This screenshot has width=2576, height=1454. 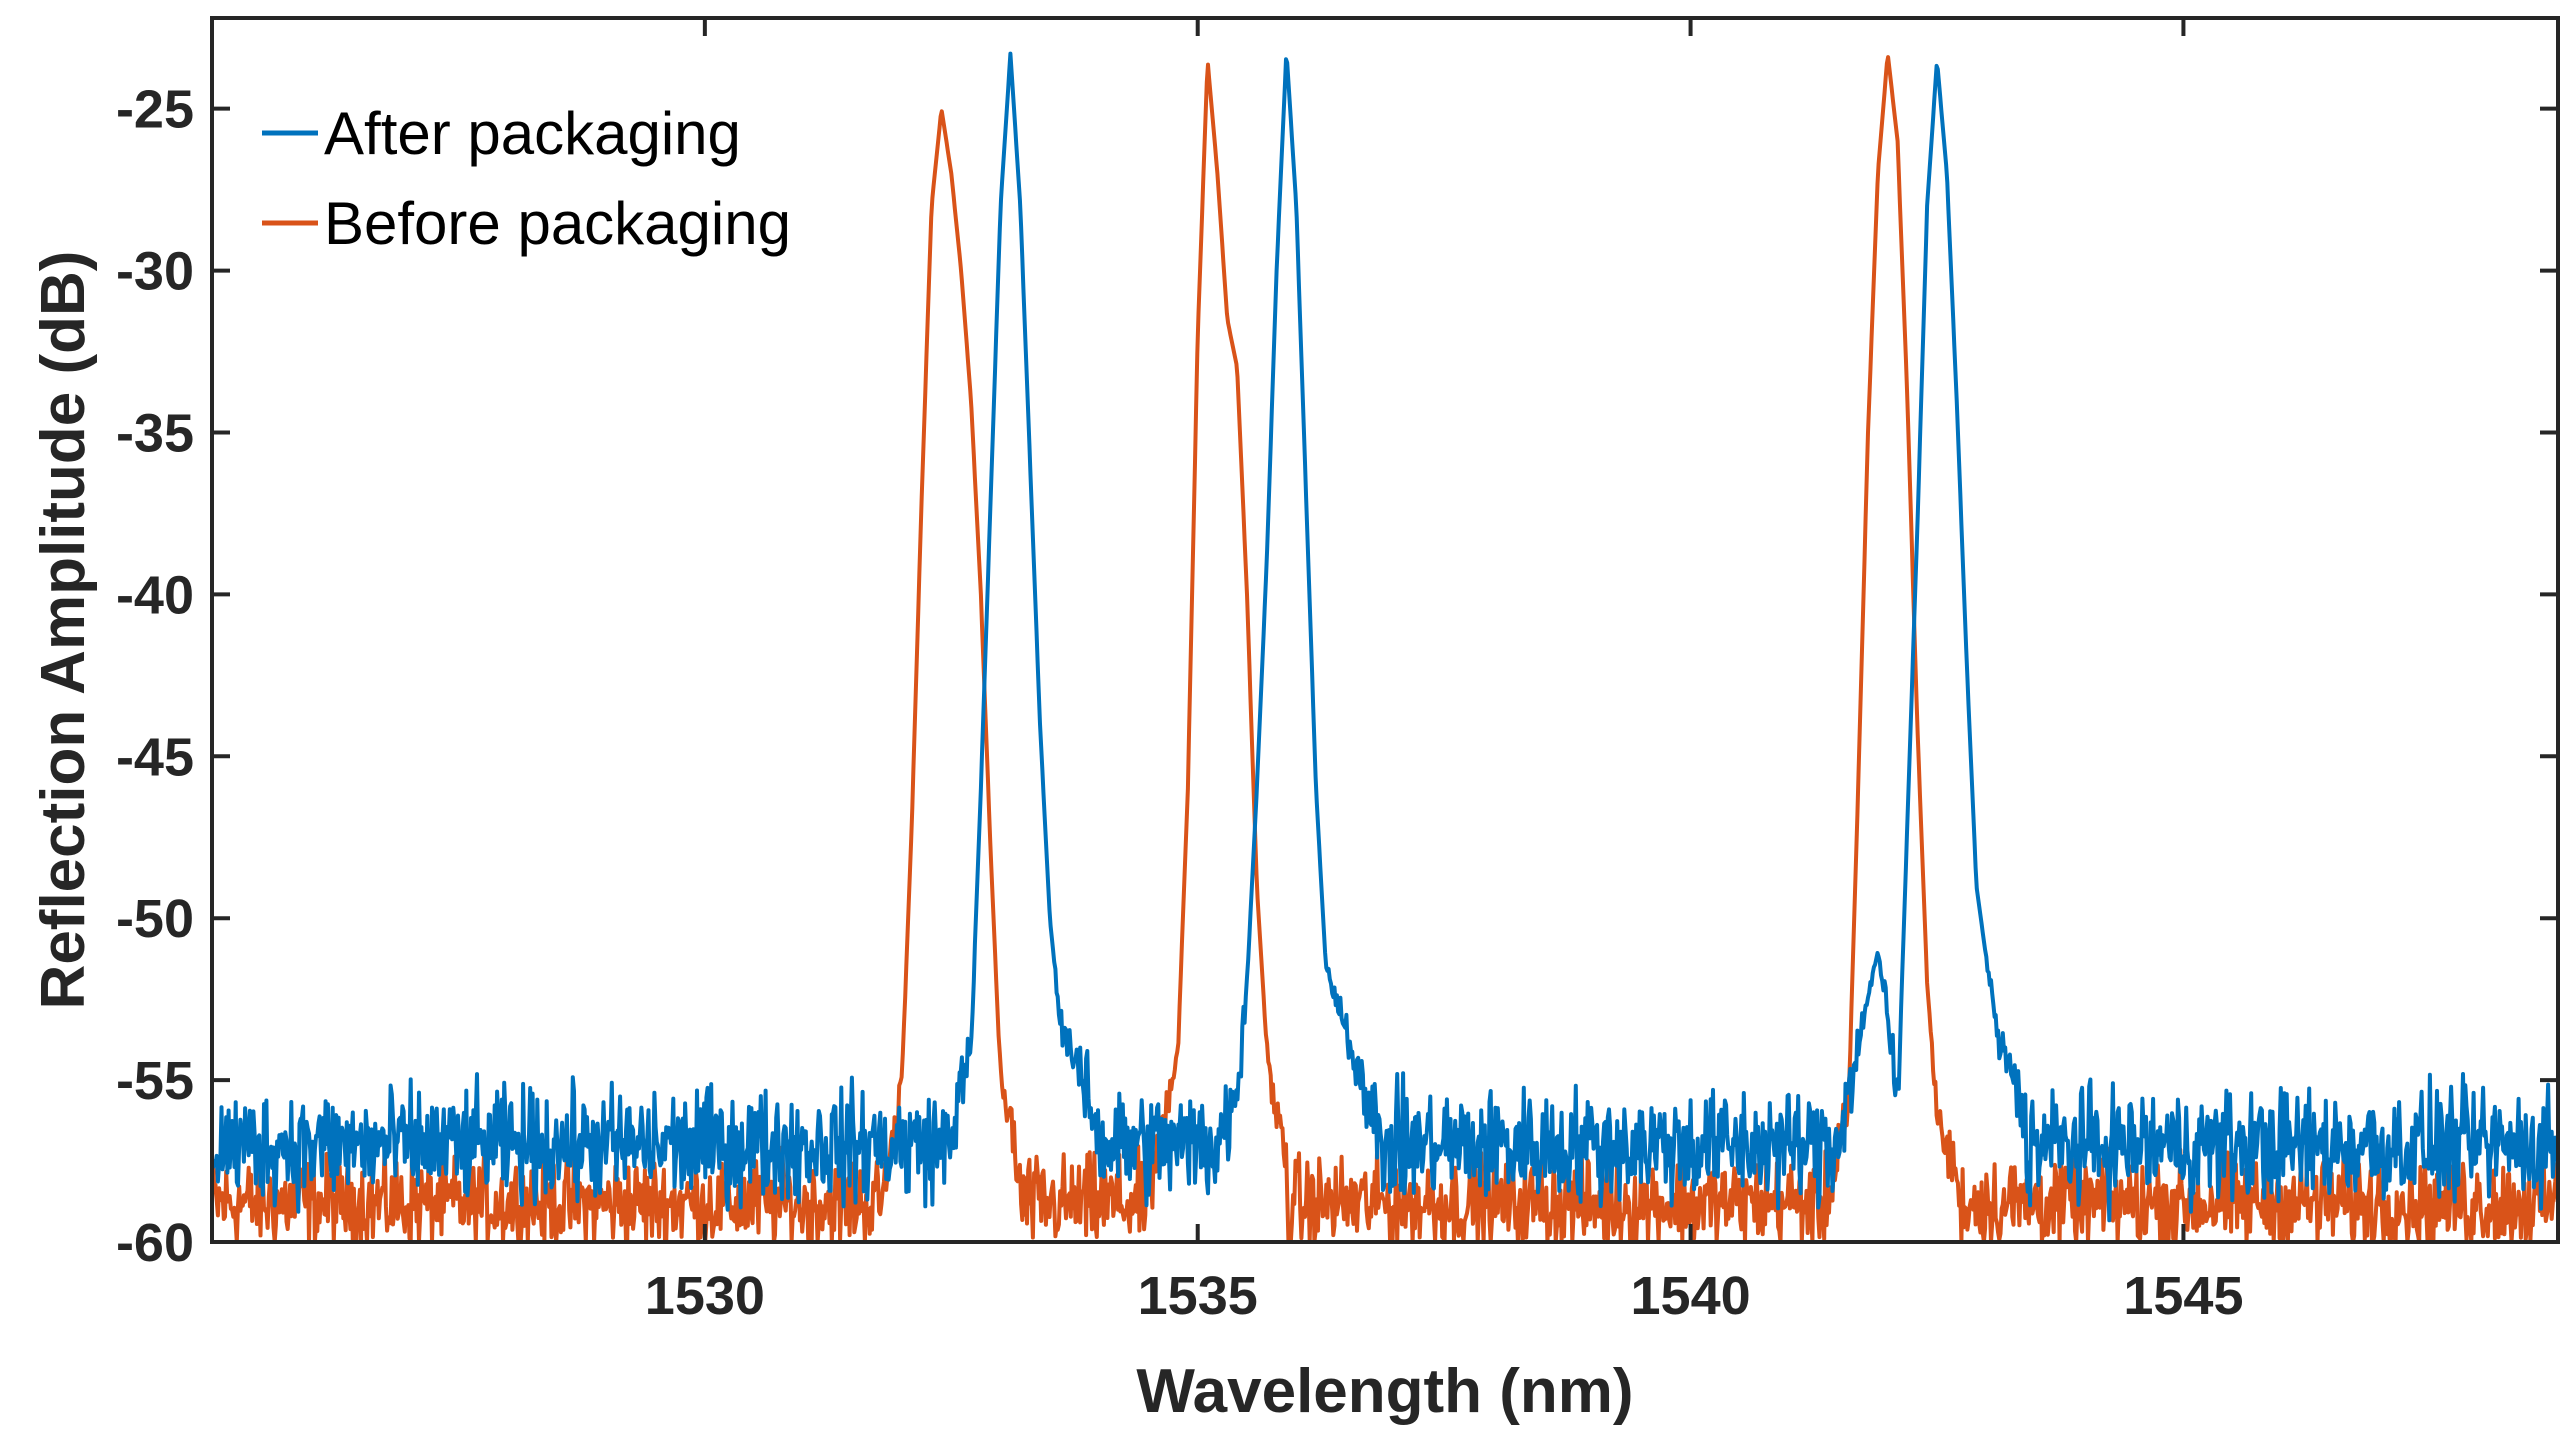 What do you see at coordinates (155, 757) in the screenshot?
I see `y-tick-label: -45` at bounding box center [155, 757].